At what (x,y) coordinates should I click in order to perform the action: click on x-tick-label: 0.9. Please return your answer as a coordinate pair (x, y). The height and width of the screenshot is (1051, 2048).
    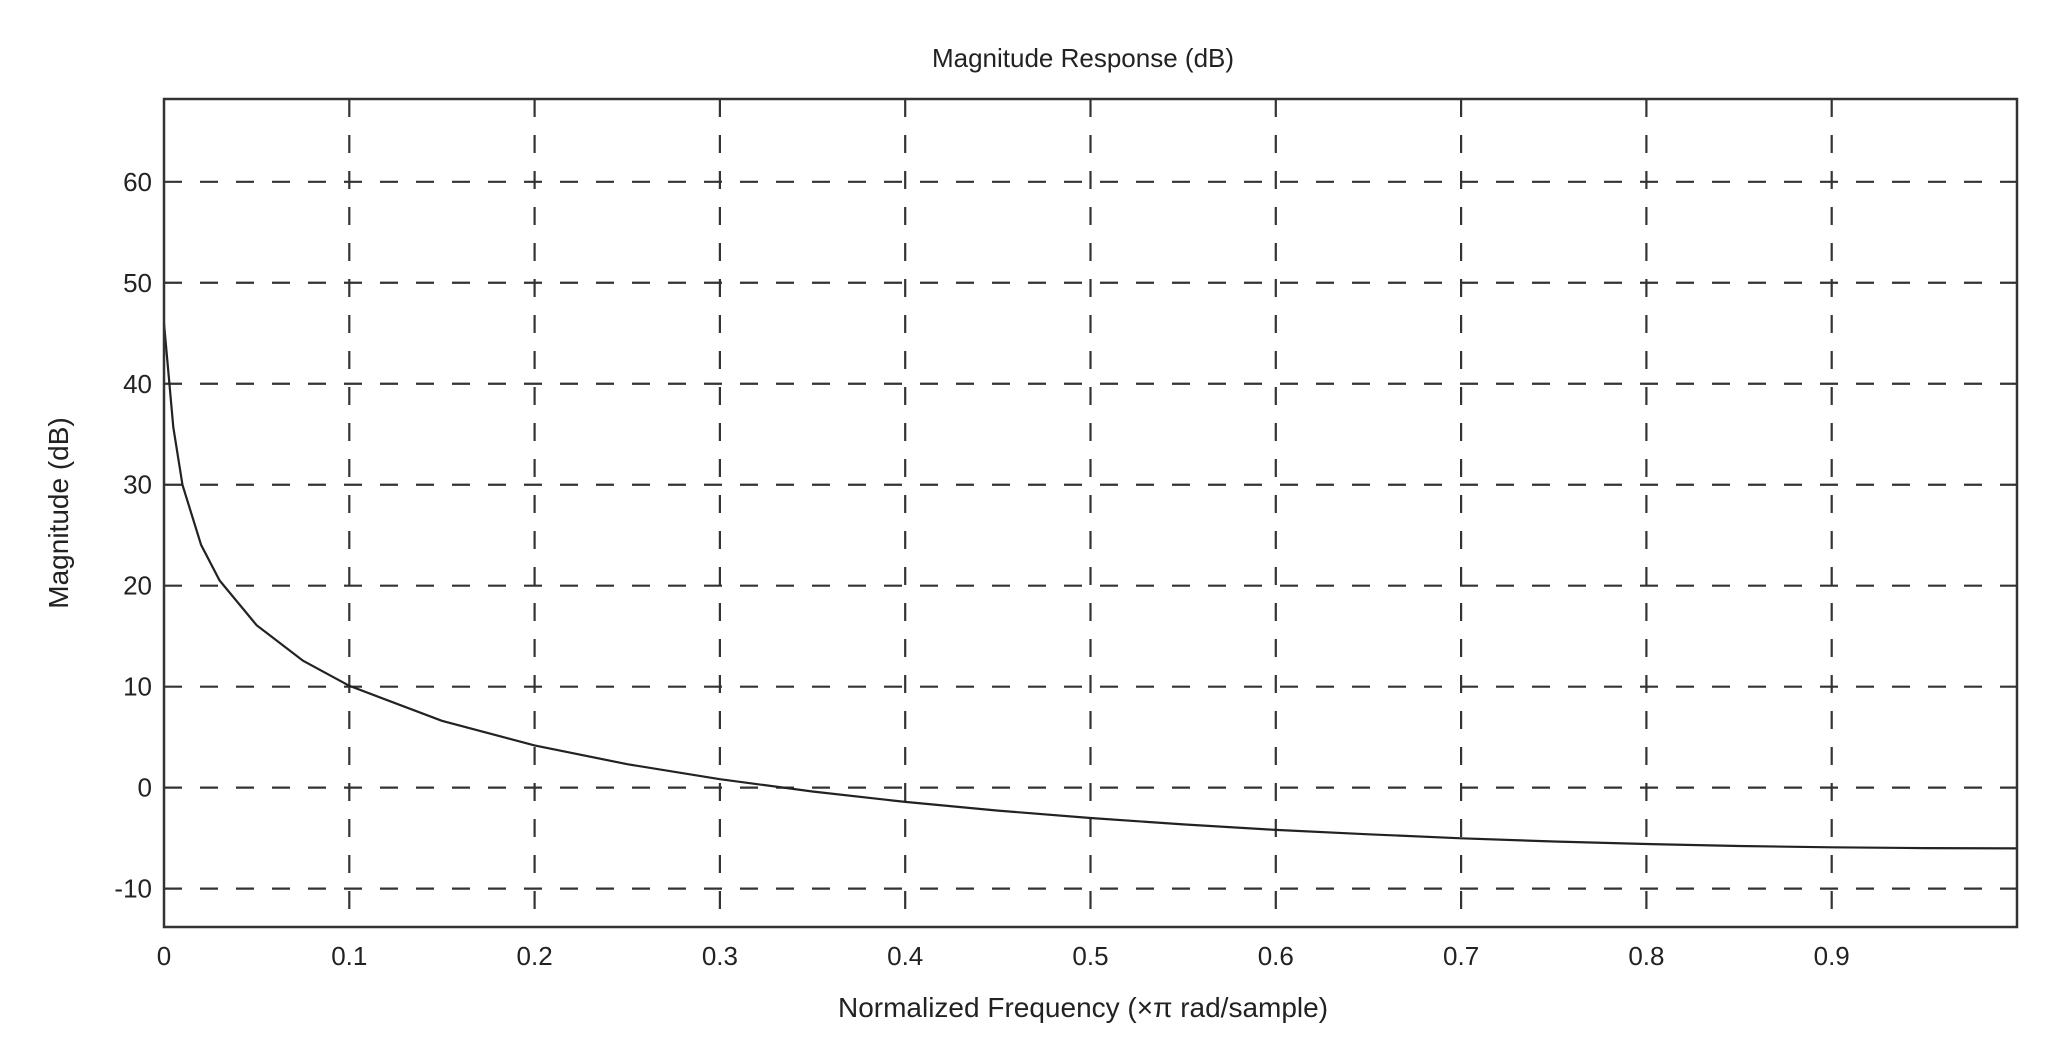
    Looking at the image, I should click on (1832, 956).